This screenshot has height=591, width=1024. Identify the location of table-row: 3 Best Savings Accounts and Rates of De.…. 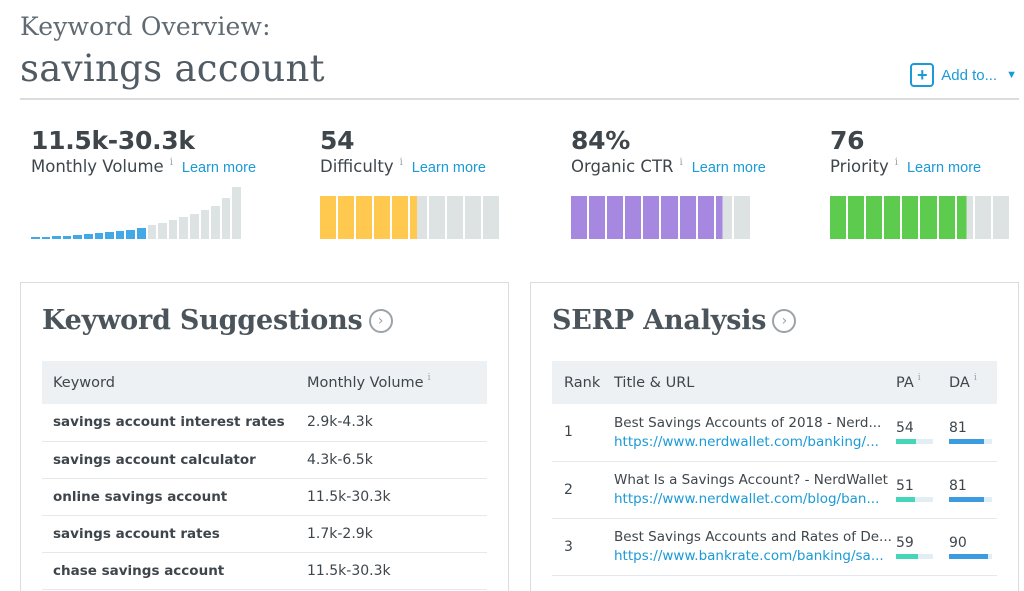
(774, 547).